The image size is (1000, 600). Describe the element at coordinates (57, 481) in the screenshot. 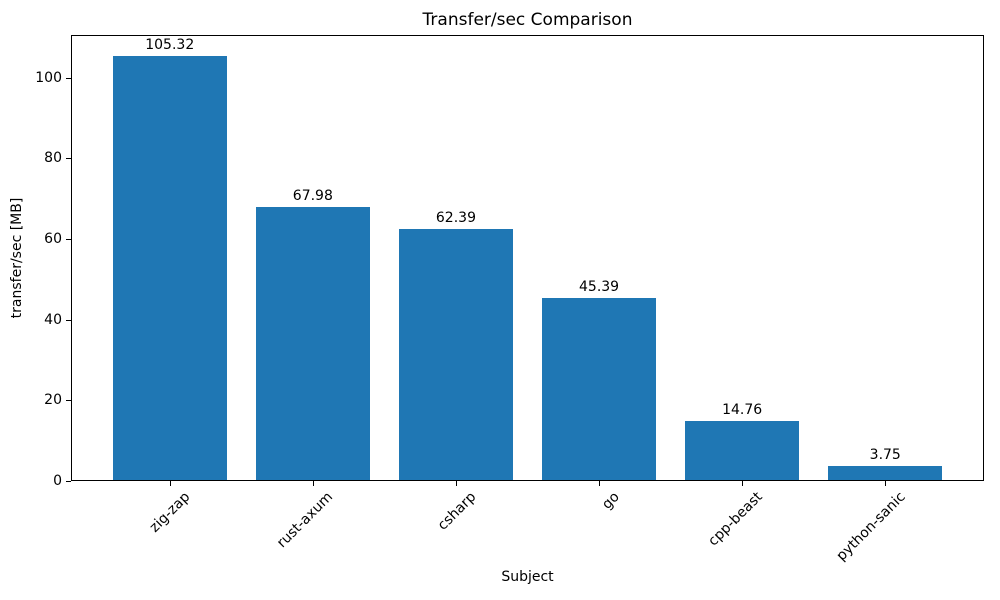

I see `y-tick-label: 0` at that location.